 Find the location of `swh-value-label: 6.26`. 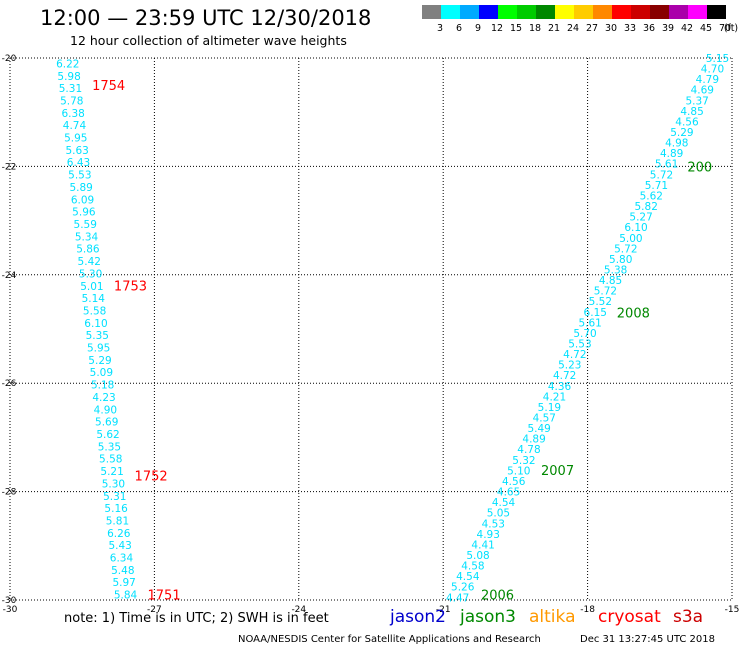

swh-value-label: 6.26 is located at coordinates (119, 534).